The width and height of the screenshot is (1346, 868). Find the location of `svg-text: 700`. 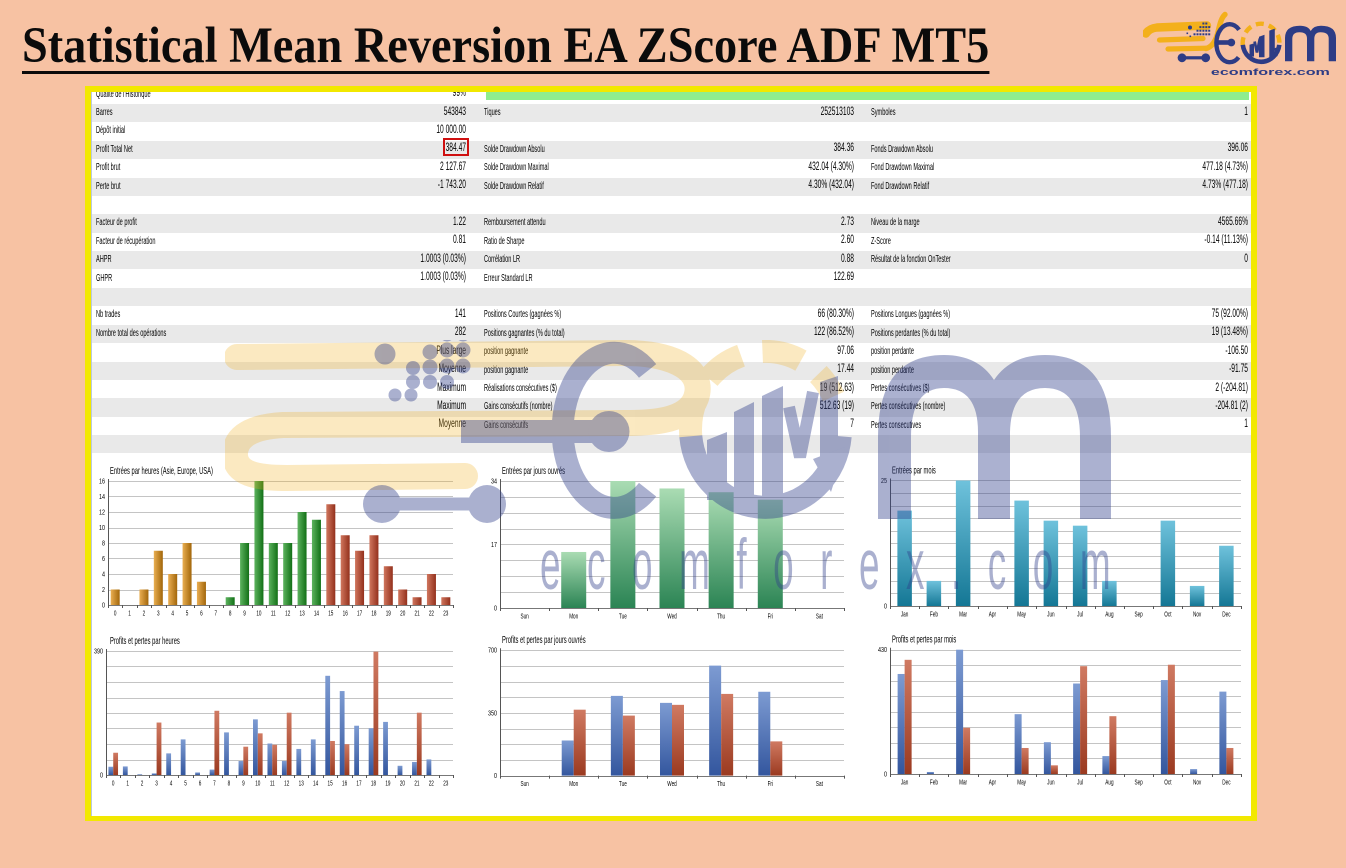

svg-text: 700 is located at coordinates (492, 651).